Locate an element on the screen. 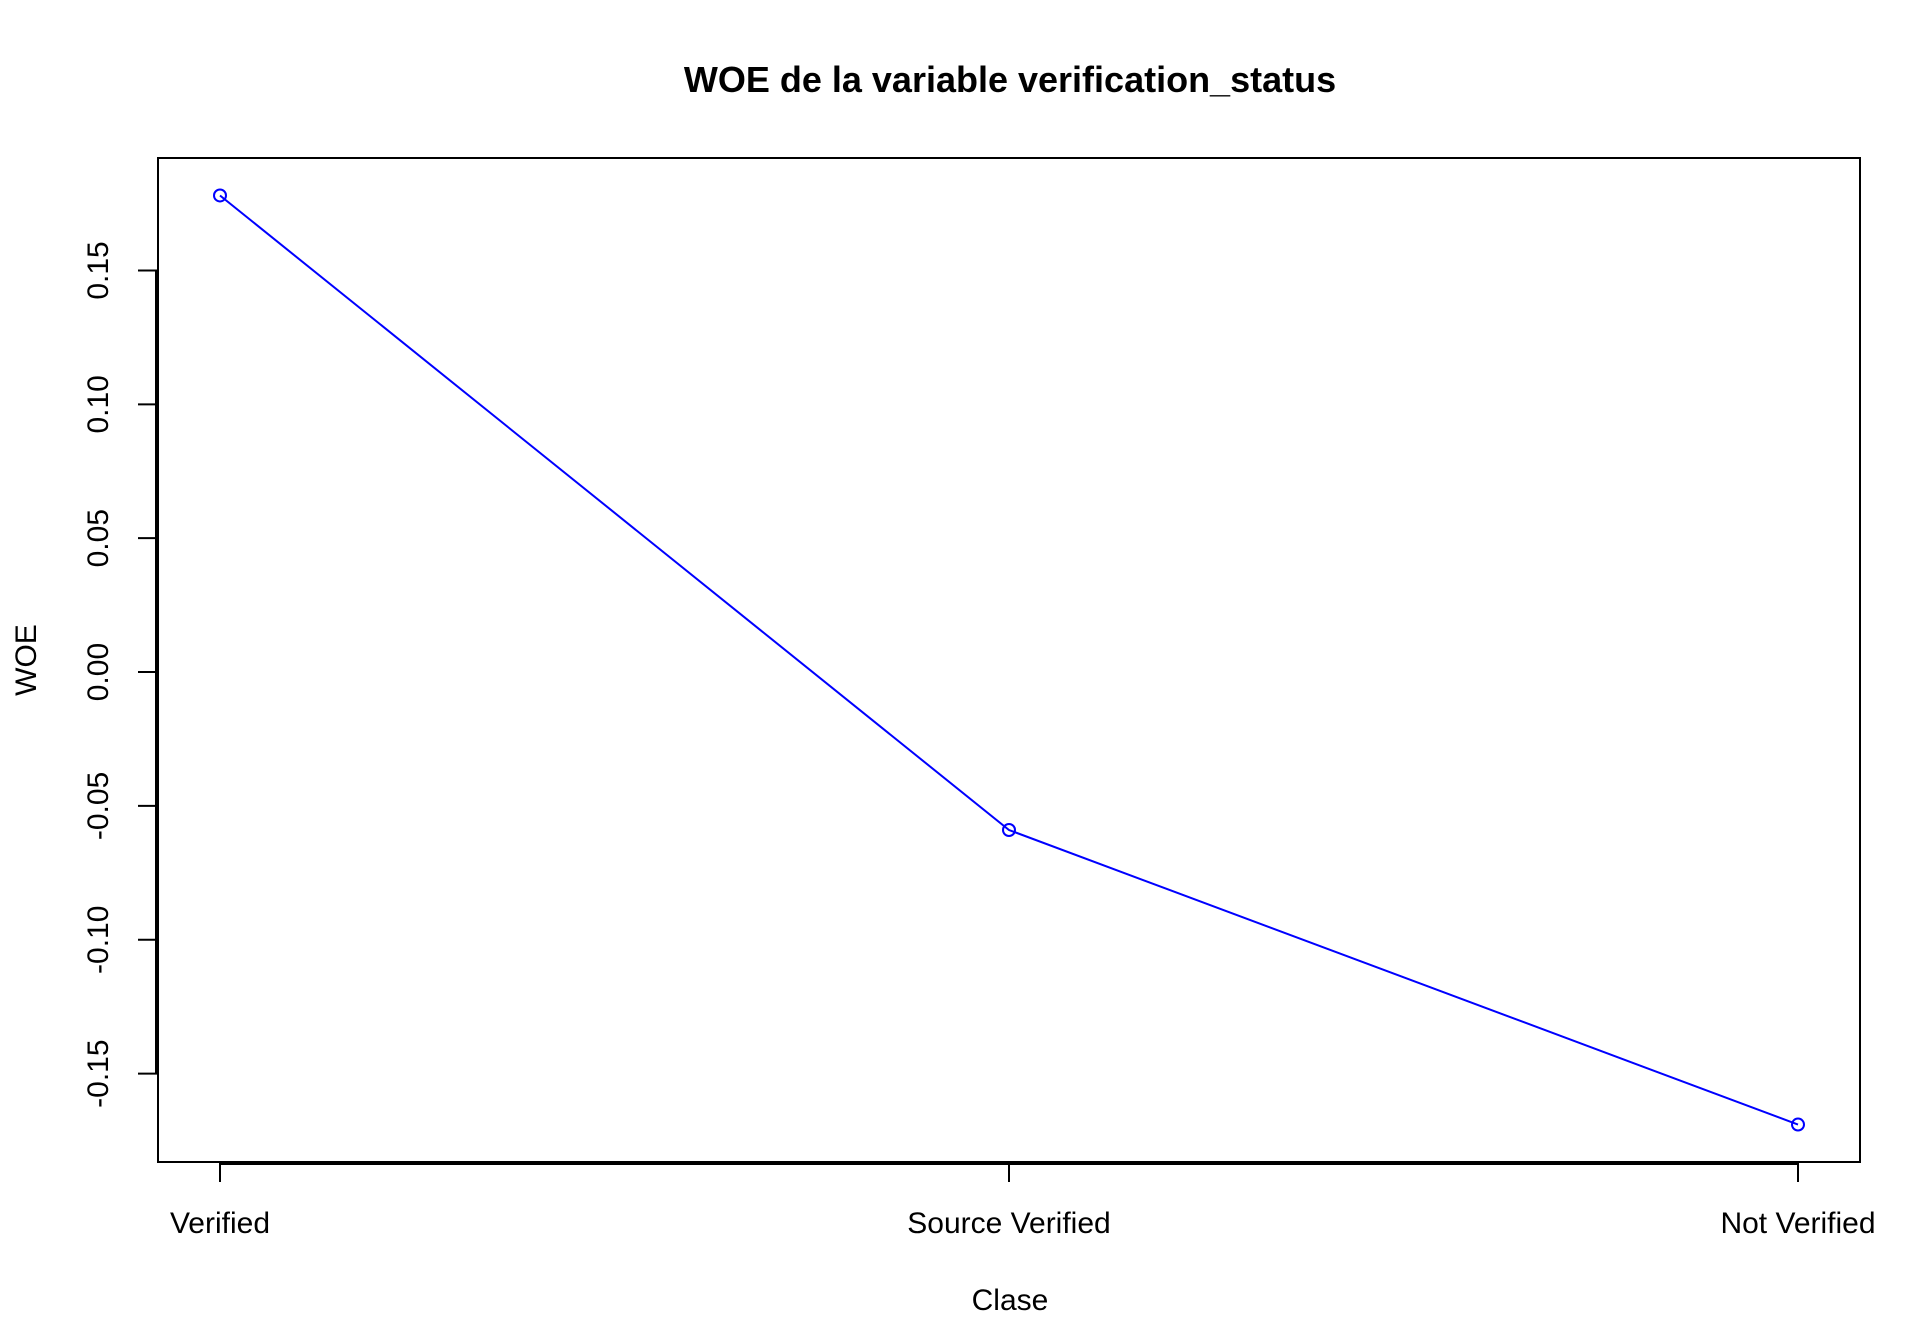  x-tick-label: Not Verified is located at coordinates (1797, 1223).